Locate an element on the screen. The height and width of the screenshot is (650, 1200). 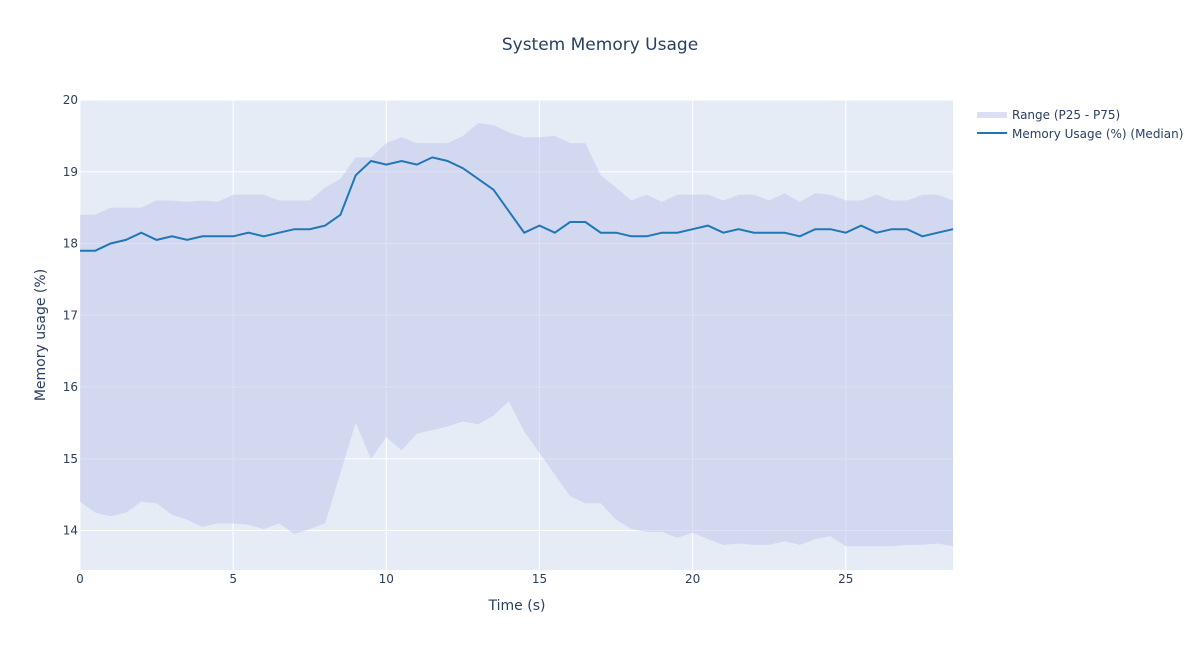
x-tick-label: 25 is located at coordinates (845, 579).